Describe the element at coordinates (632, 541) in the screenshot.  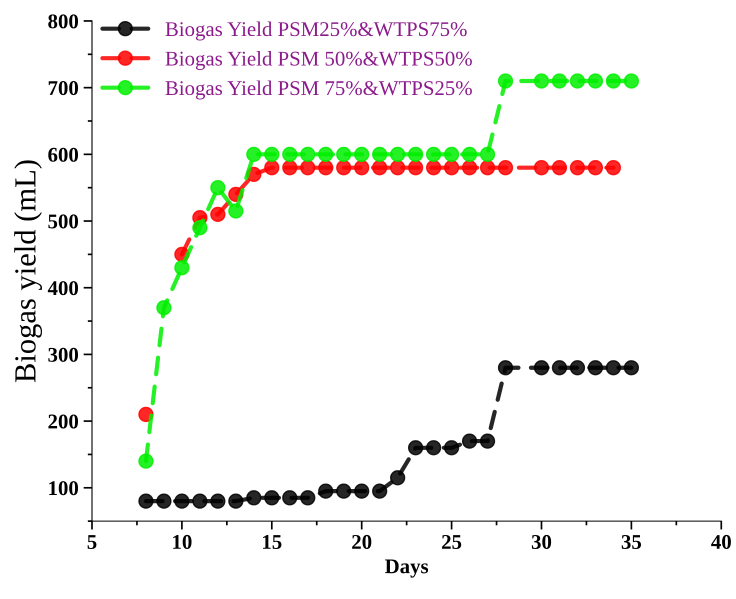
I see `x-tick-label: 35` at that location.